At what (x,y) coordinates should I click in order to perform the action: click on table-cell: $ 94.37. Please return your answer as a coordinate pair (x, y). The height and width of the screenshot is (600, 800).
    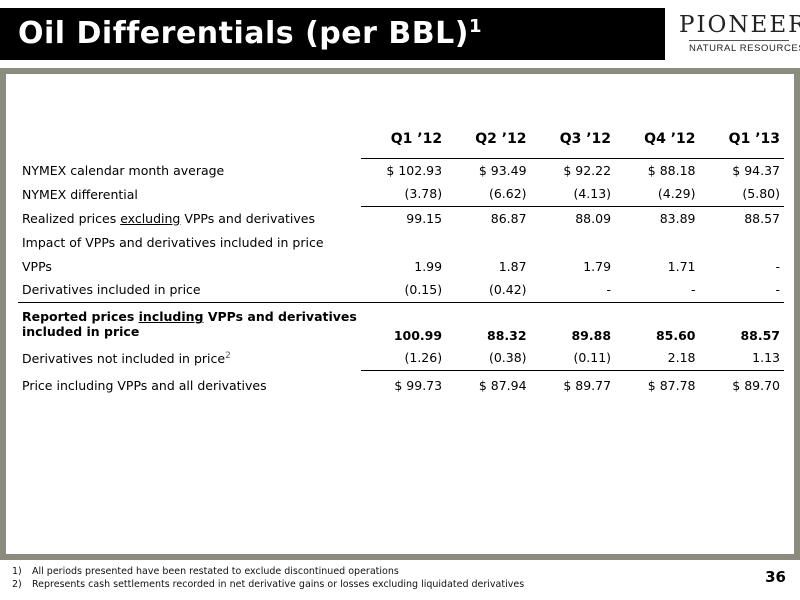
    Looking at the image, I should click on (741, 169).